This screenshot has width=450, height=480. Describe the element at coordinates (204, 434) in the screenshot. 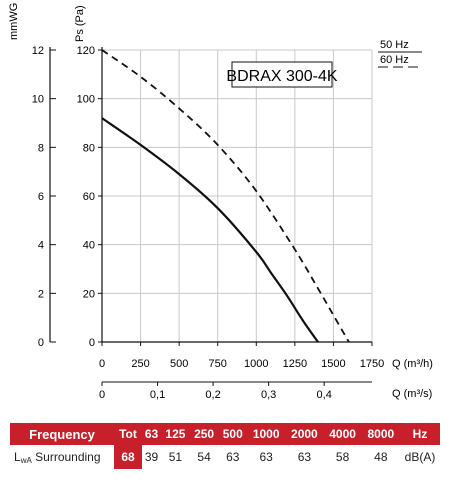

I see `frequency-band-header: 250` at that location.